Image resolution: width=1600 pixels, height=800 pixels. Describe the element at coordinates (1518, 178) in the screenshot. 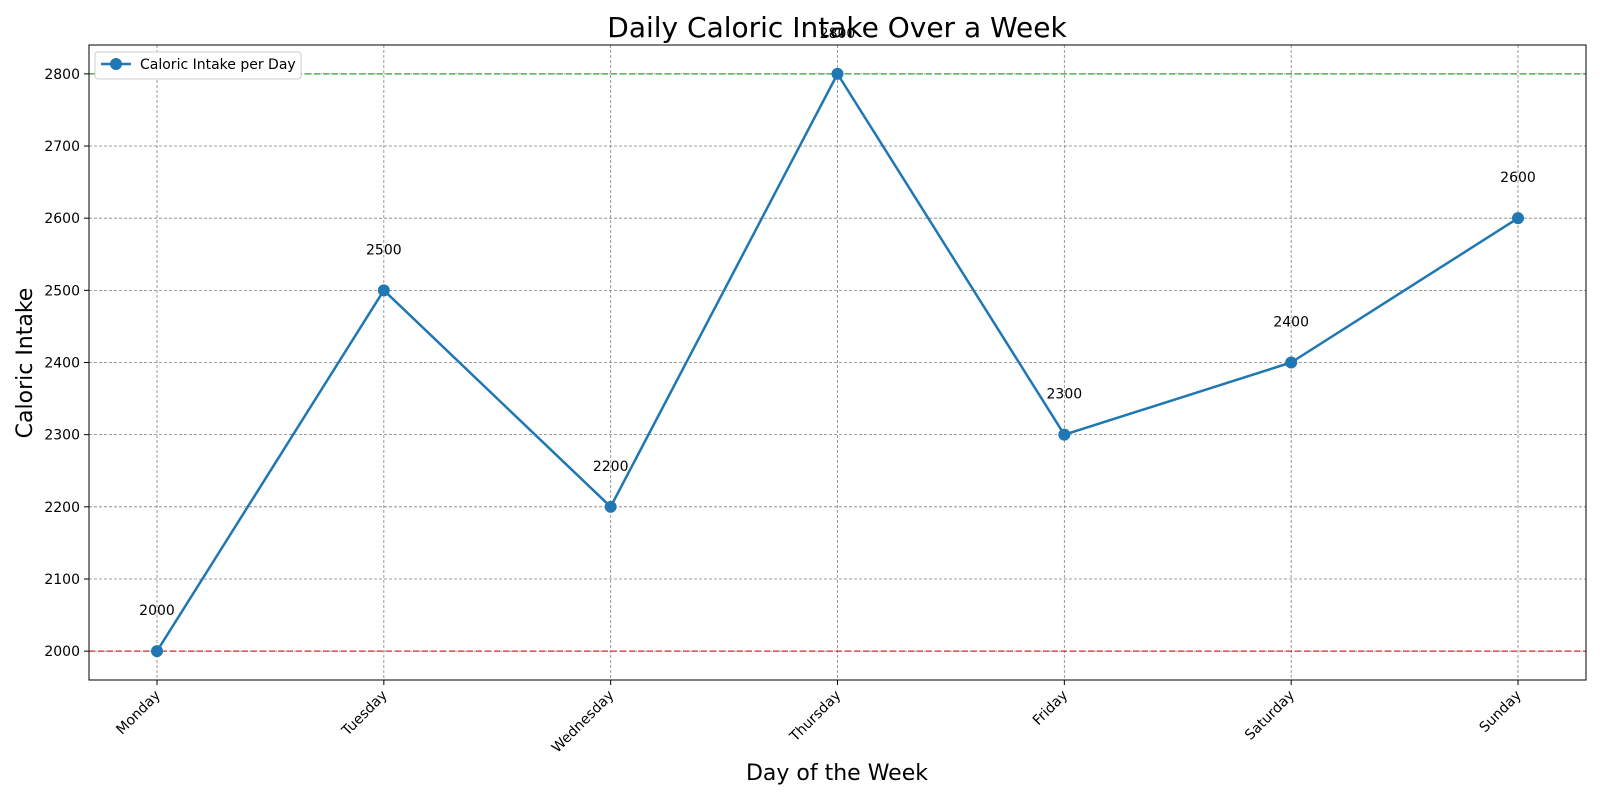

I see `data-label: 2600` at that location.